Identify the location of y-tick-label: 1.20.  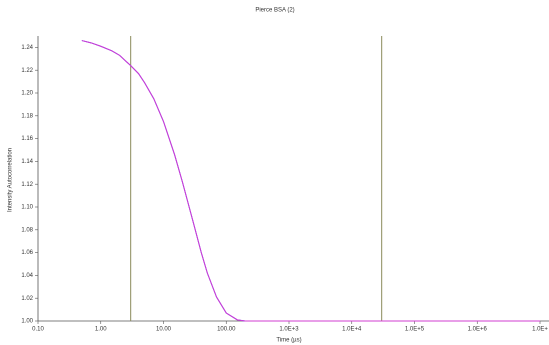
(27, 94).